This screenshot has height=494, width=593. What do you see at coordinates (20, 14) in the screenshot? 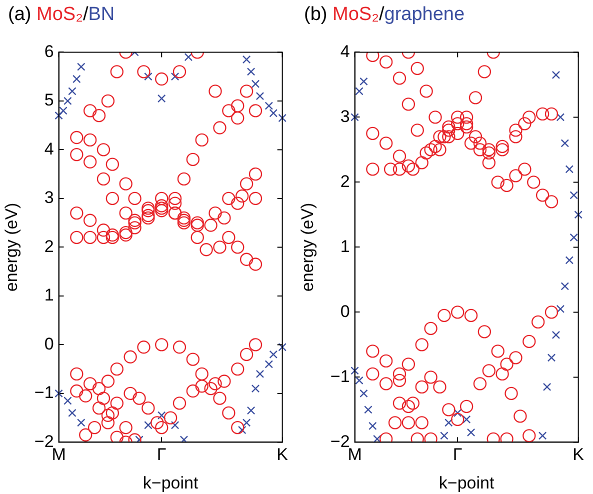
I see `chart-title: (a)` at bounding box center [20, 14].